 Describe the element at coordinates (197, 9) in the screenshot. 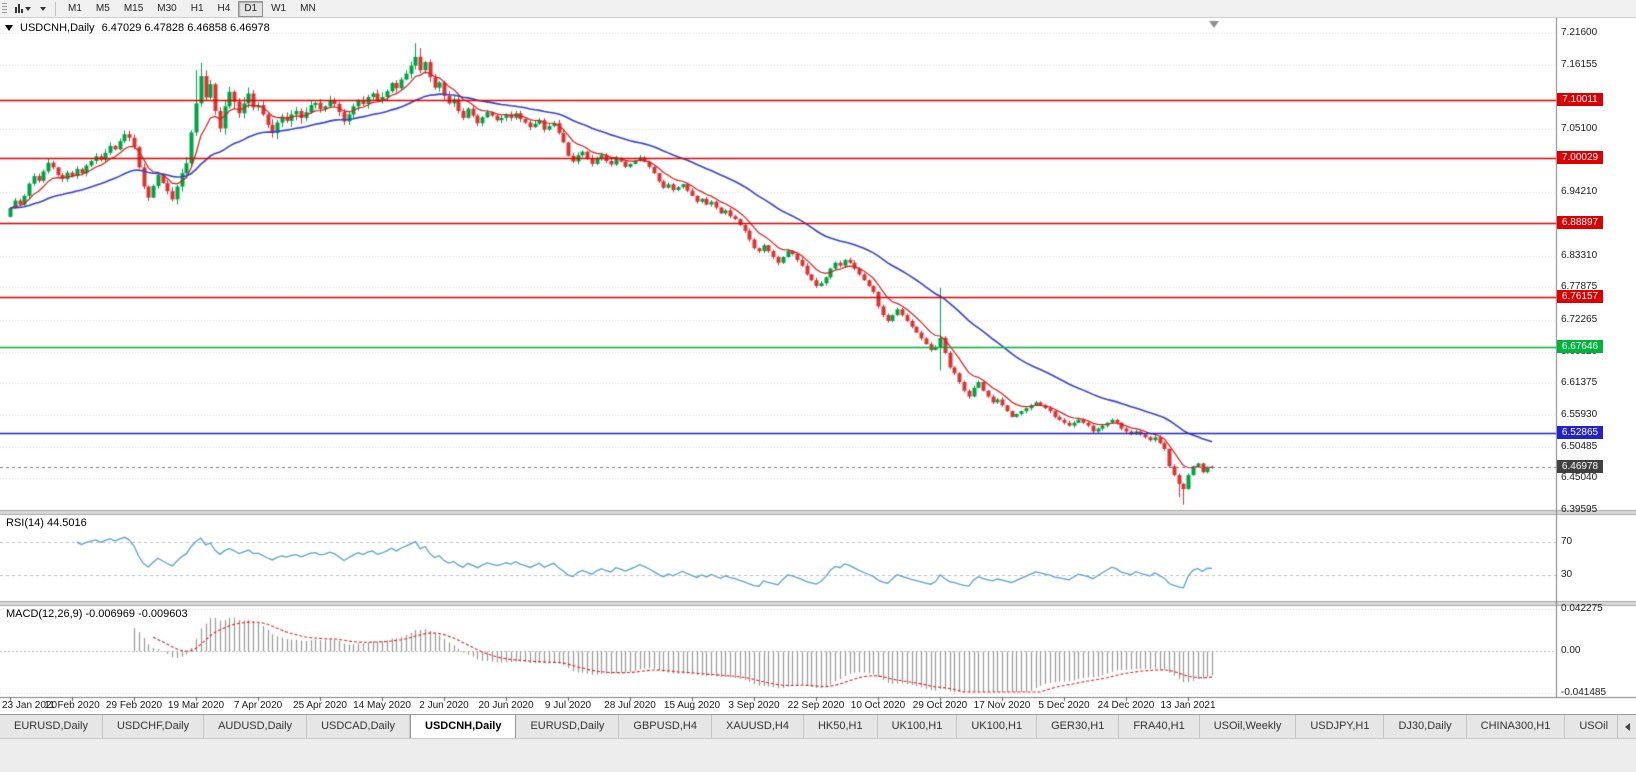

I see `timeframe-button-h1: H1` at that location.